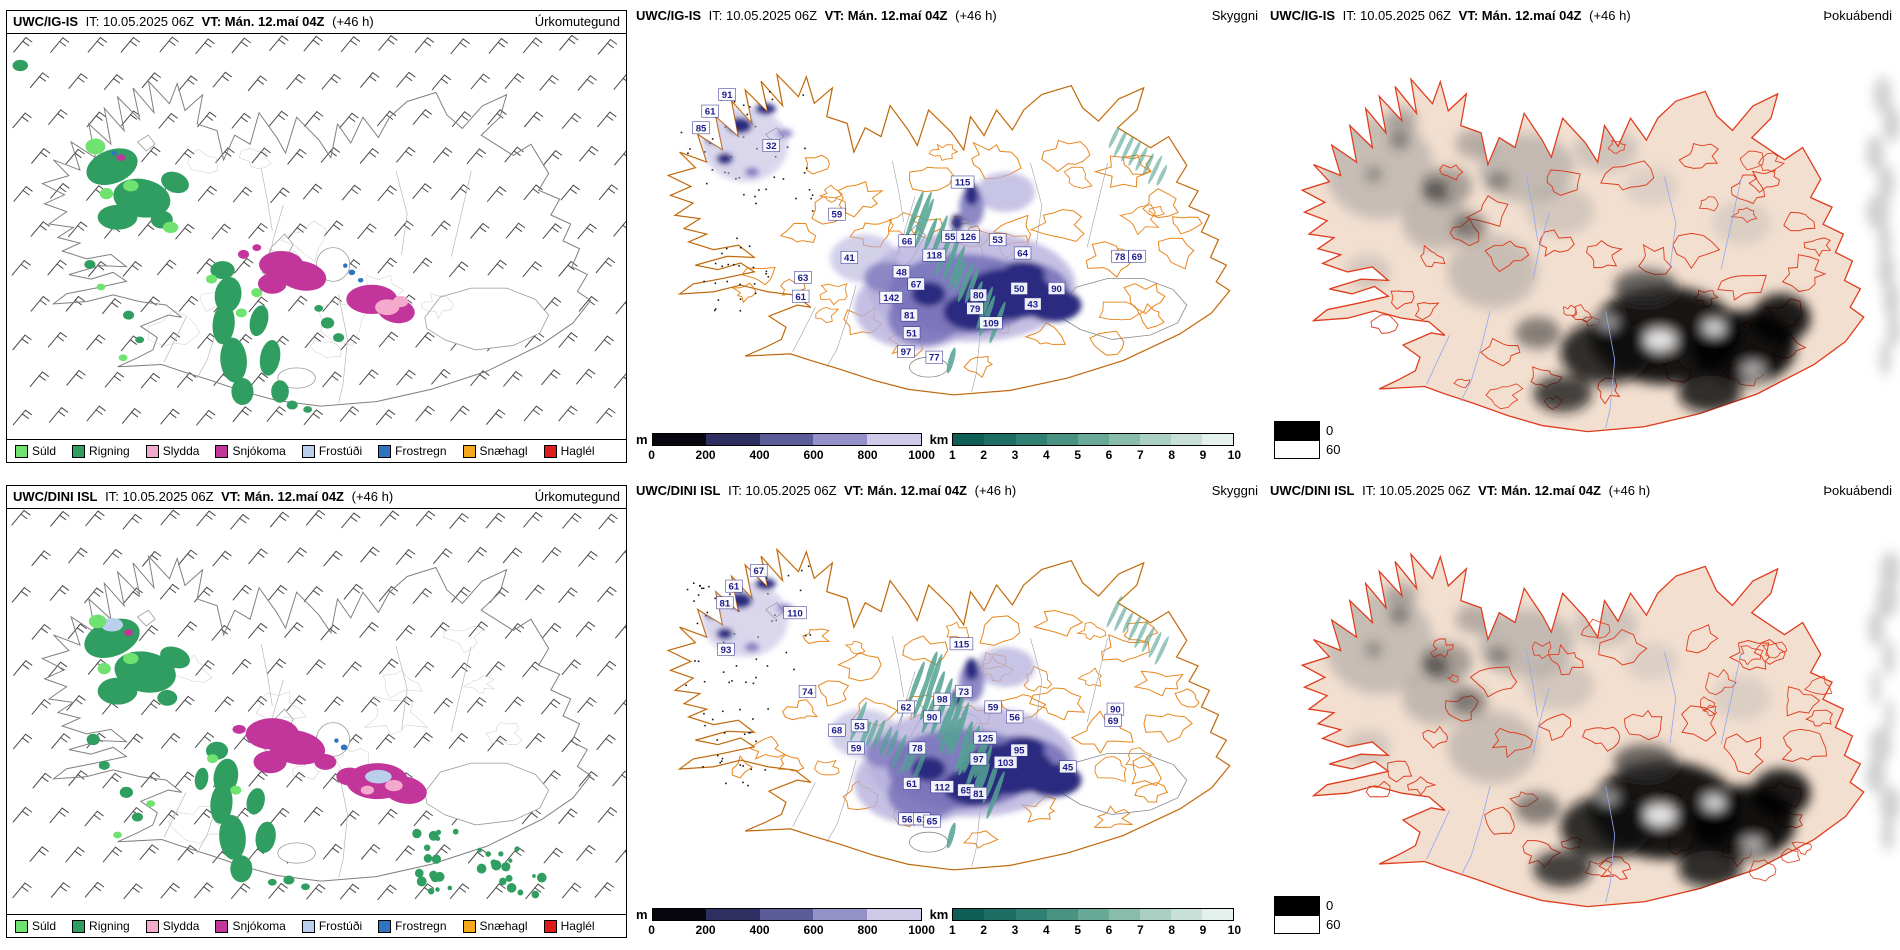 The image size is (1900, 950). Describe the element at coordinates (849, 258) in the screenshot. I see `svg-text: 41` at that location.